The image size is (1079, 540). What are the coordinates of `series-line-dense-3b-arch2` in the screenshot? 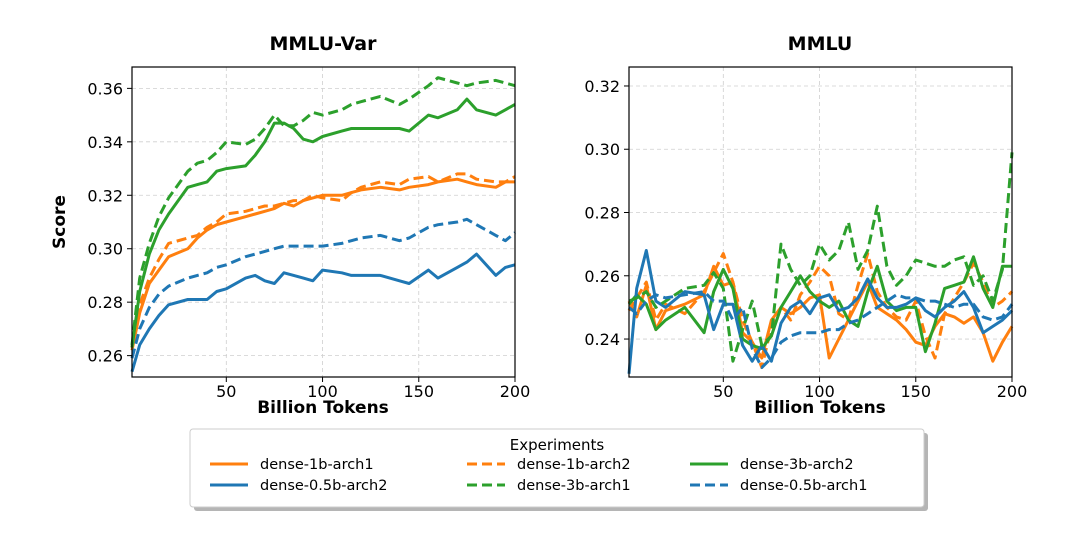 It's located at (819, 304).